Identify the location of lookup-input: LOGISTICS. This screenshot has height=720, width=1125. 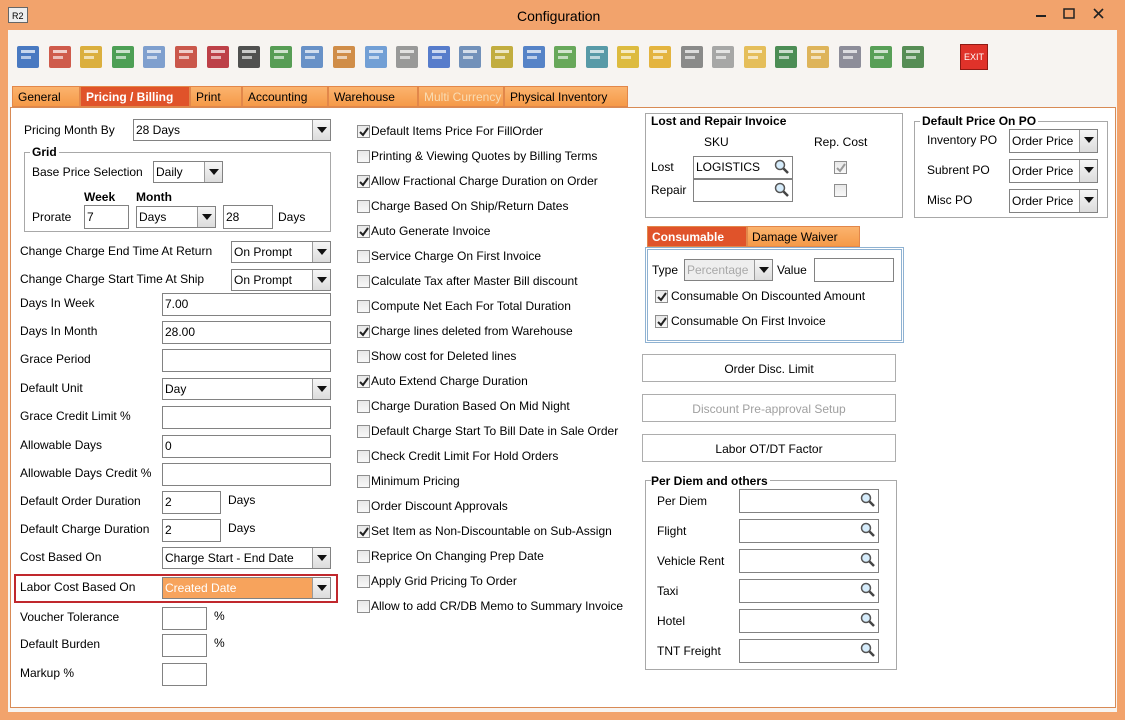
(743, 167).